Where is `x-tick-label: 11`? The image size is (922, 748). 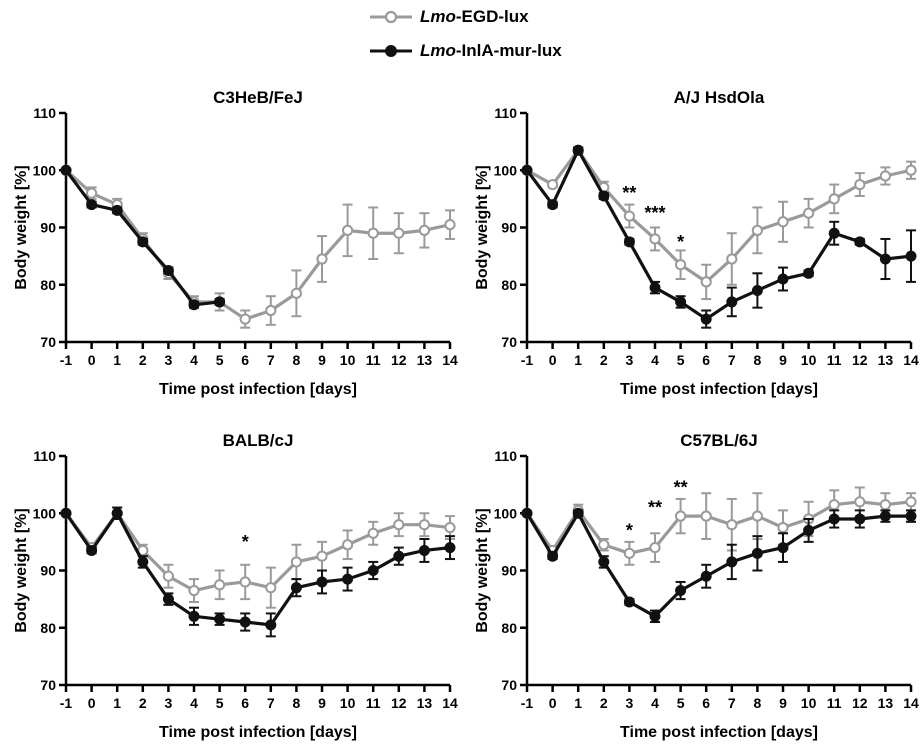 x-tick-label: 11 is located at coordinates (834, 703).